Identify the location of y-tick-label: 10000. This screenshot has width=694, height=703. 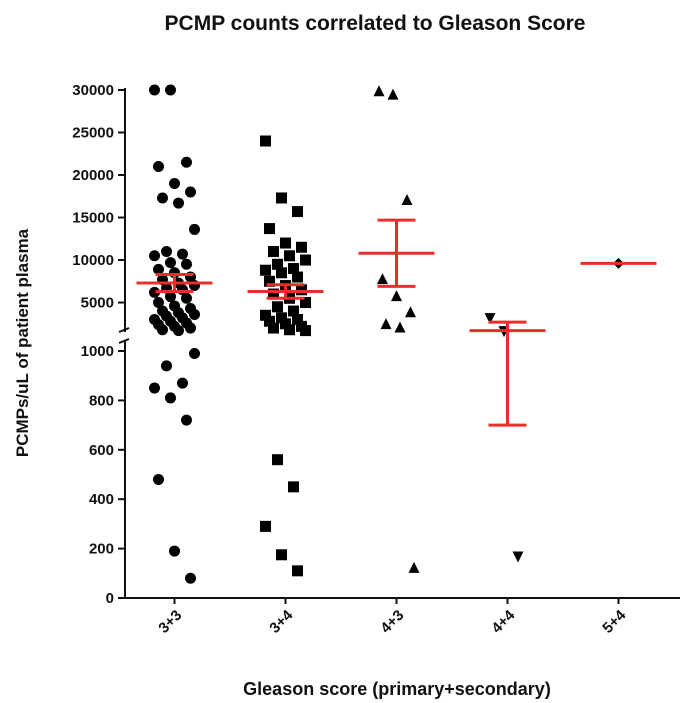
(93, 260).